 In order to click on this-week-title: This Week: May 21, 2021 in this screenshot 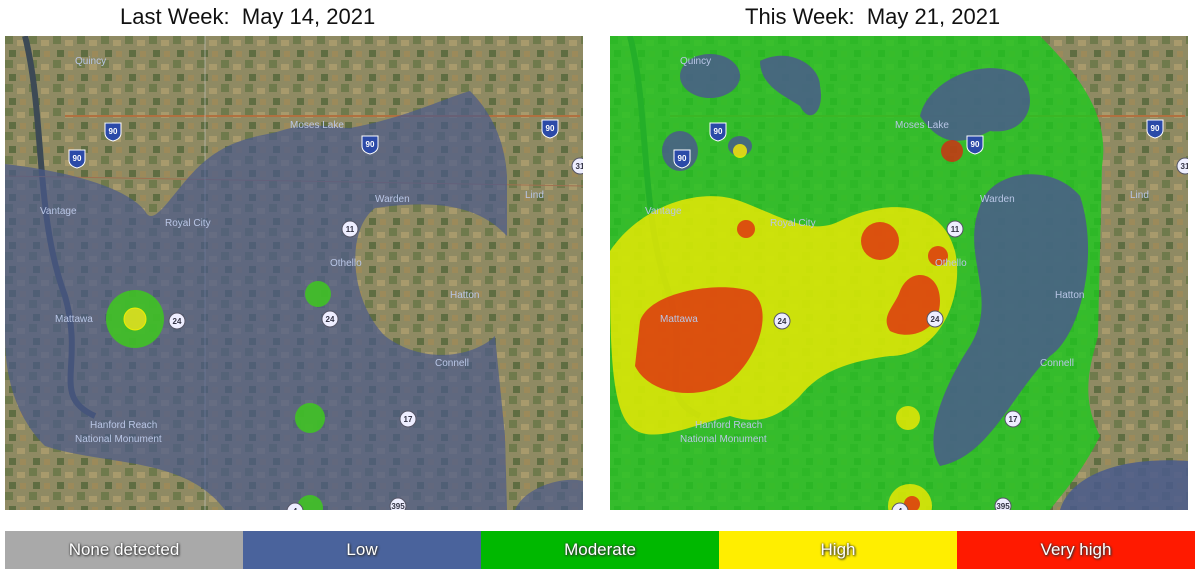, I will do `click(873, 16)`.